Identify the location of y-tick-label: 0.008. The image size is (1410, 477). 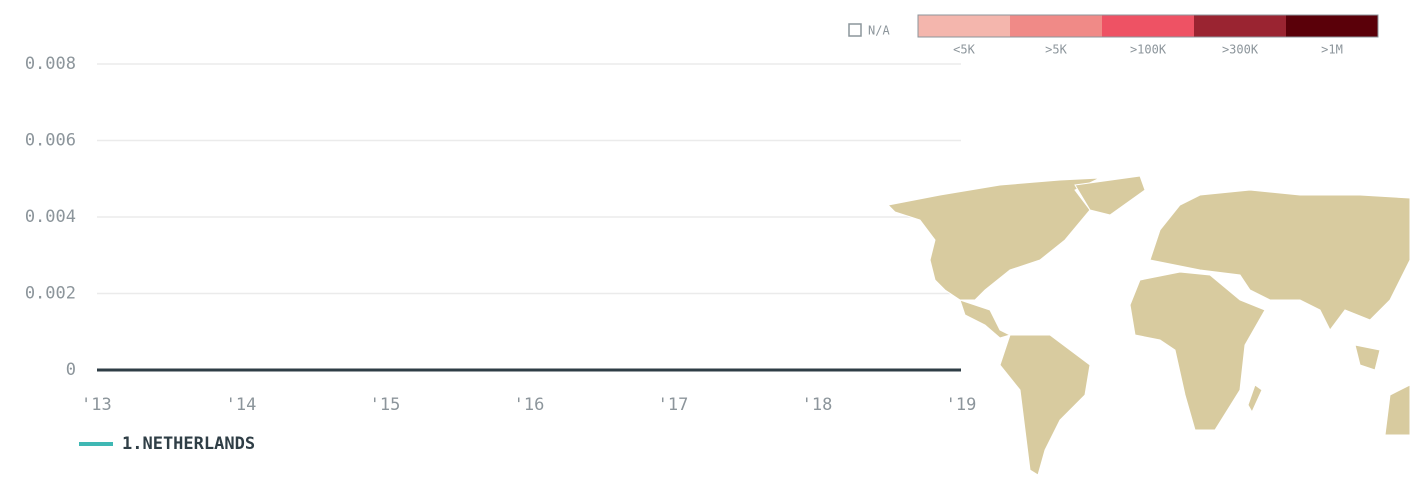
(50, 64).